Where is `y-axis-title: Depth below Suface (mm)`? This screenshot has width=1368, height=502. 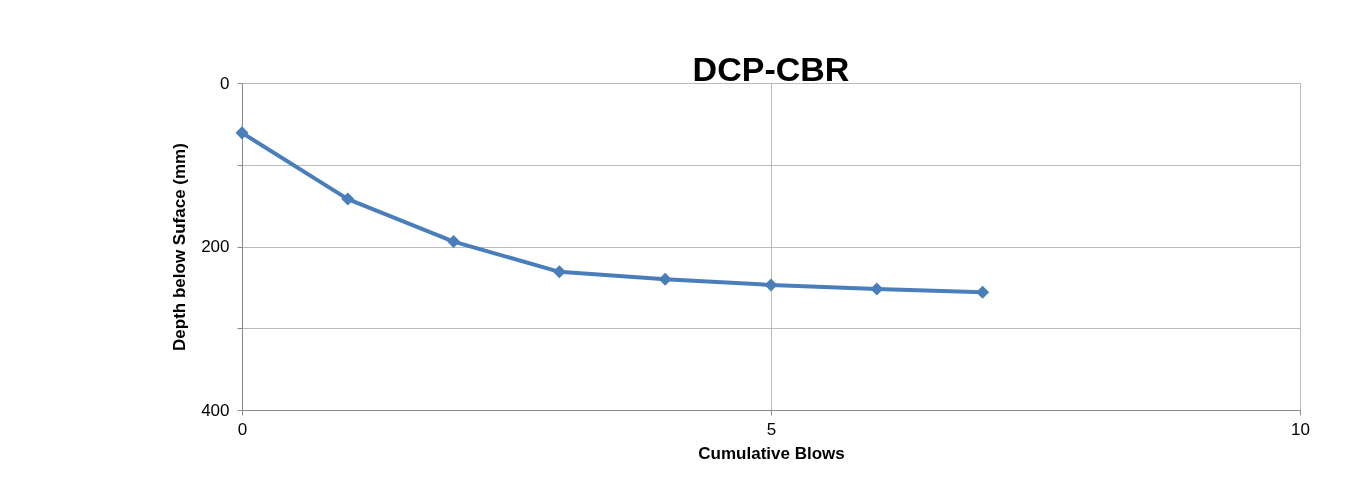 y-axis-title: Depth below Suface (mm) is located at coordinates (180, 247).